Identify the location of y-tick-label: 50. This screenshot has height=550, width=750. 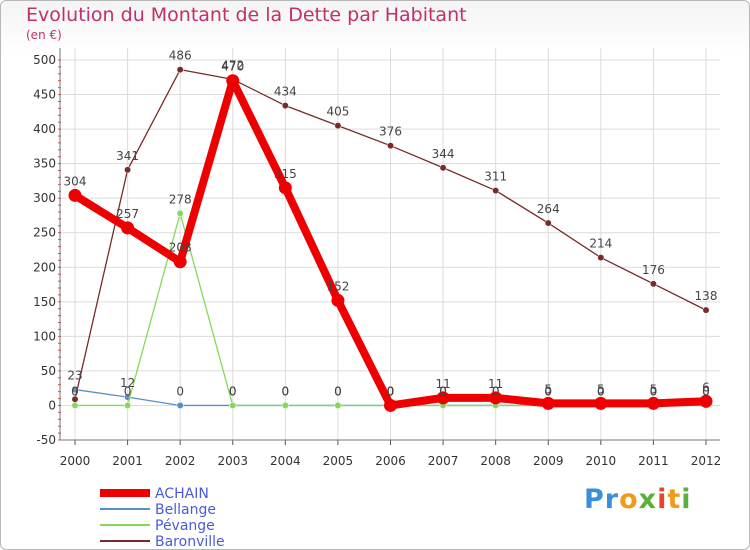
(48, 371).